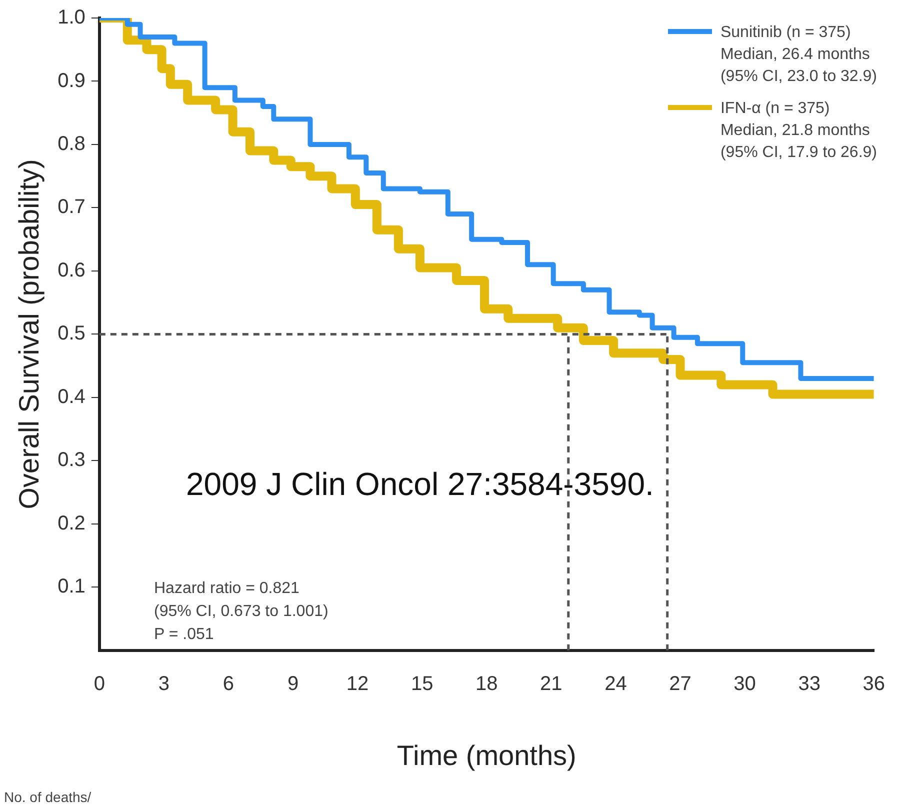  I want to click on x-tick-label: 24, so click(615, 683).